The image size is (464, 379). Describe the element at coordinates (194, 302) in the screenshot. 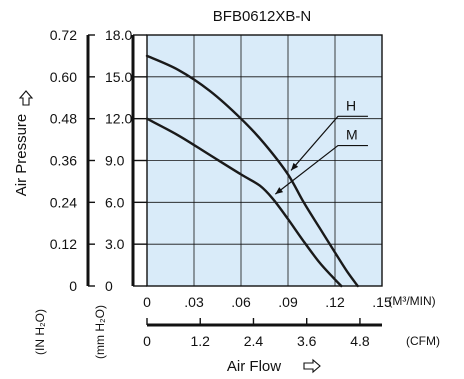

I see `x-tick-label: .03` at that location.